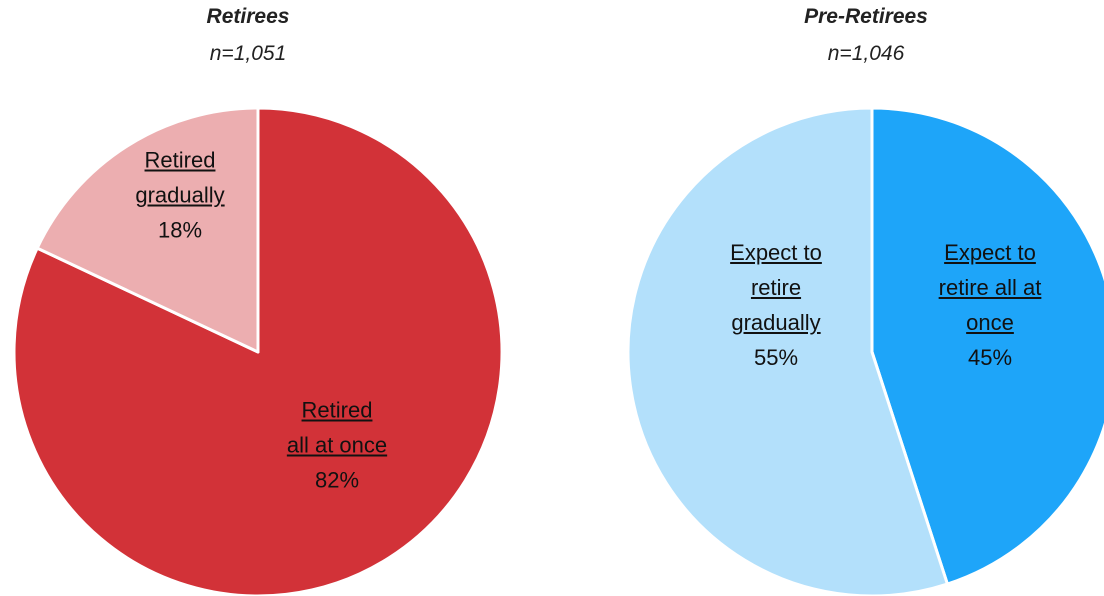  Describe the element at coordinates (180, 230) in the screenshot. I see `slice-value: 18%` at that location.